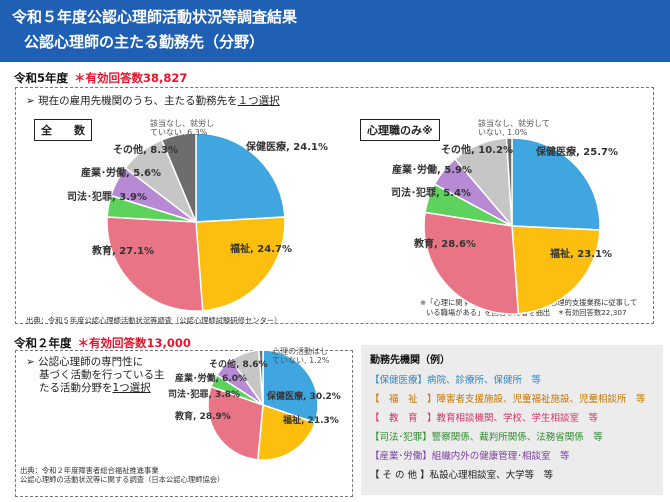 This screenshot has width=670, height=502. I want to click on example-row: 【 教 育 】教育相談機関、学校、学生相談室 等, so click(484, 417).